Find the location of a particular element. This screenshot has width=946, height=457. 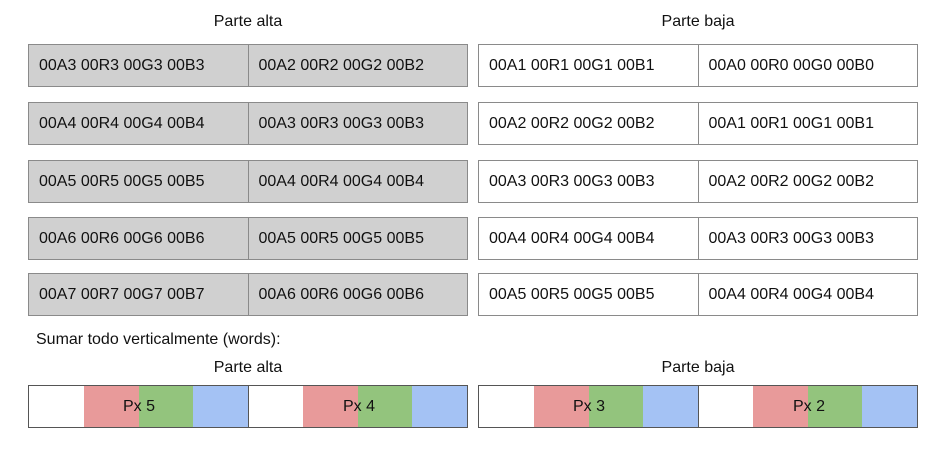

sum-header-parte-alta: Parte alta is located at coordinates (248, 367).